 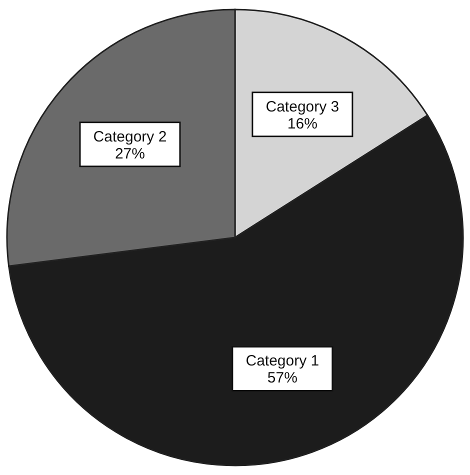 What do you see at coordinates (282, 378) in the screenshot?
I see `data-label: 57%` at bounding box center [282, 378].